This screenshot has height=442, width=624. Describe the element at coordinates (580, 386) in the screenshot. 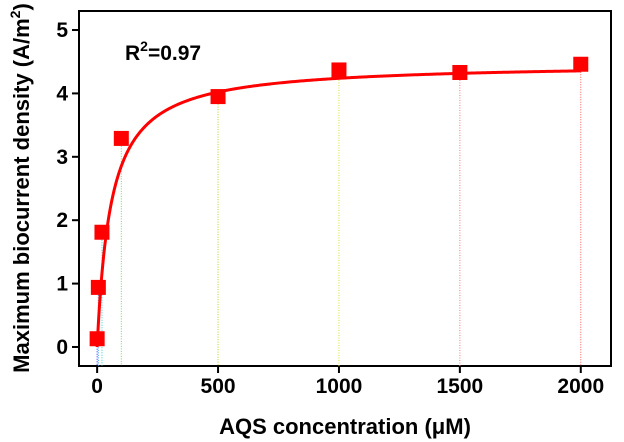

I see `x-tick-label: 2000` at that location.